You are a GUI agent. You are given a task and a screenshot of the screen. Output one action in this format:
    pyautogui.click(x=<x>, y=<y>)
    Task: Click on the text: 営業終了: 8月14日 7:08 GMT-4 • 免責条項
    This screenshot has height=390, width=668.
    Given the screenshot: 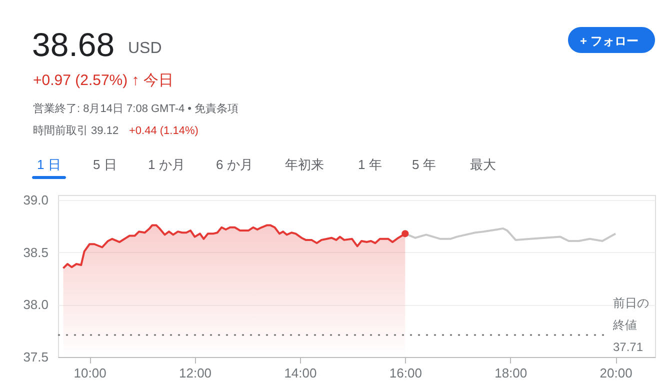 What is the action you would take?
    pyautogui.click(x=136, y=108)
    